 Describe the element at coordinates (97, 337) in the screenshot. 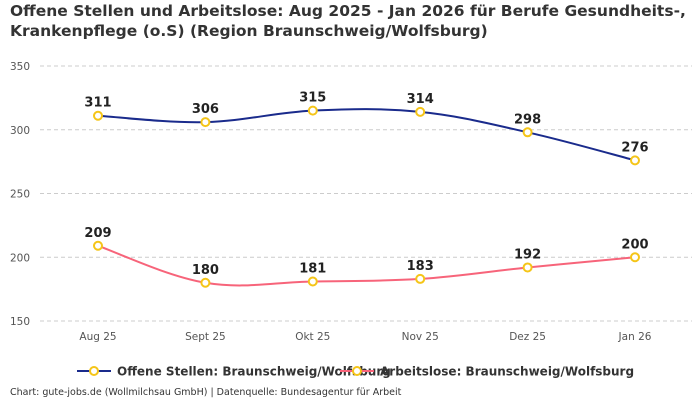

I see `x-tick-label: Aug 25` at that location.